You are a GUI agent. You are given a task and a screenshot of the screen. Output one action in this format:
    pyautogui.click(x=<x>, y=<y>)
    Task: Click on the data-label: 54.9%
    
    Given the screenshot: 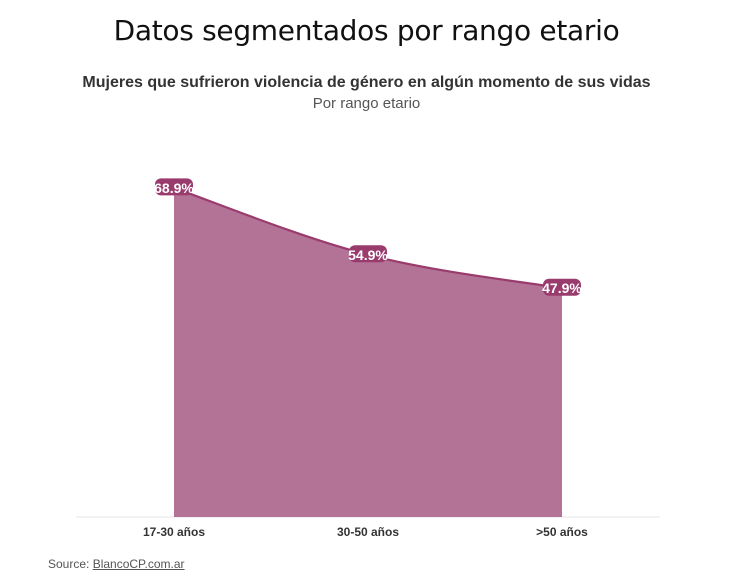 What is the action you would take?
    pyautogui.click(x=368, y=255)
    